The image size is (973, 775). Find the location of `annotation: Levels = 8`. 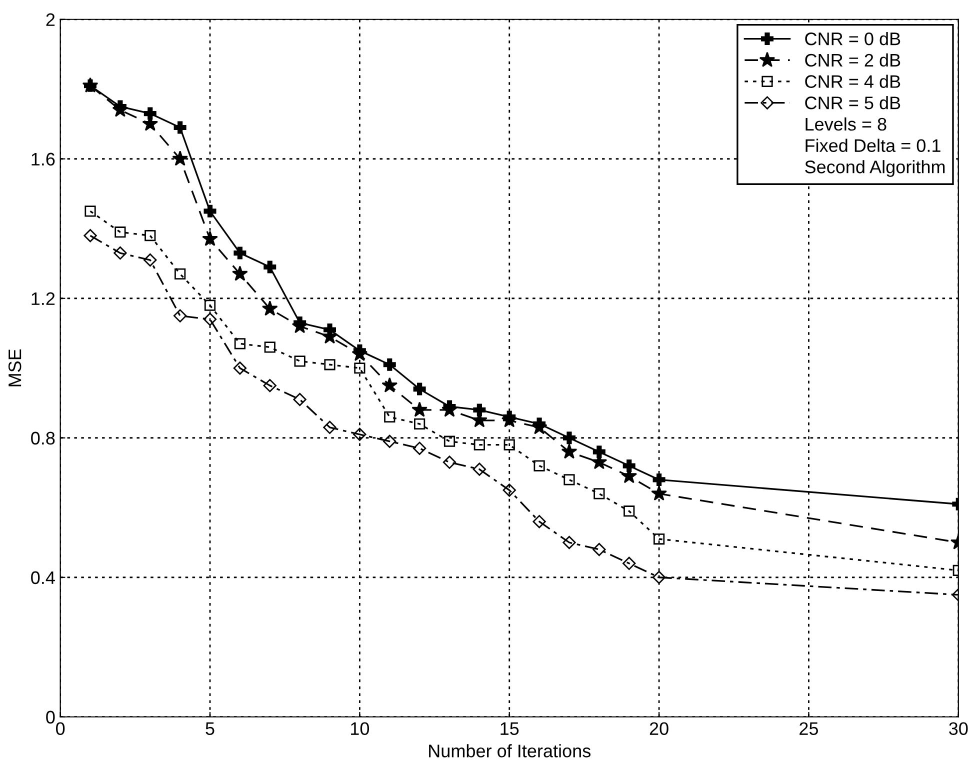

annotation: Levels = 8 is located at coordinates (846, 124).